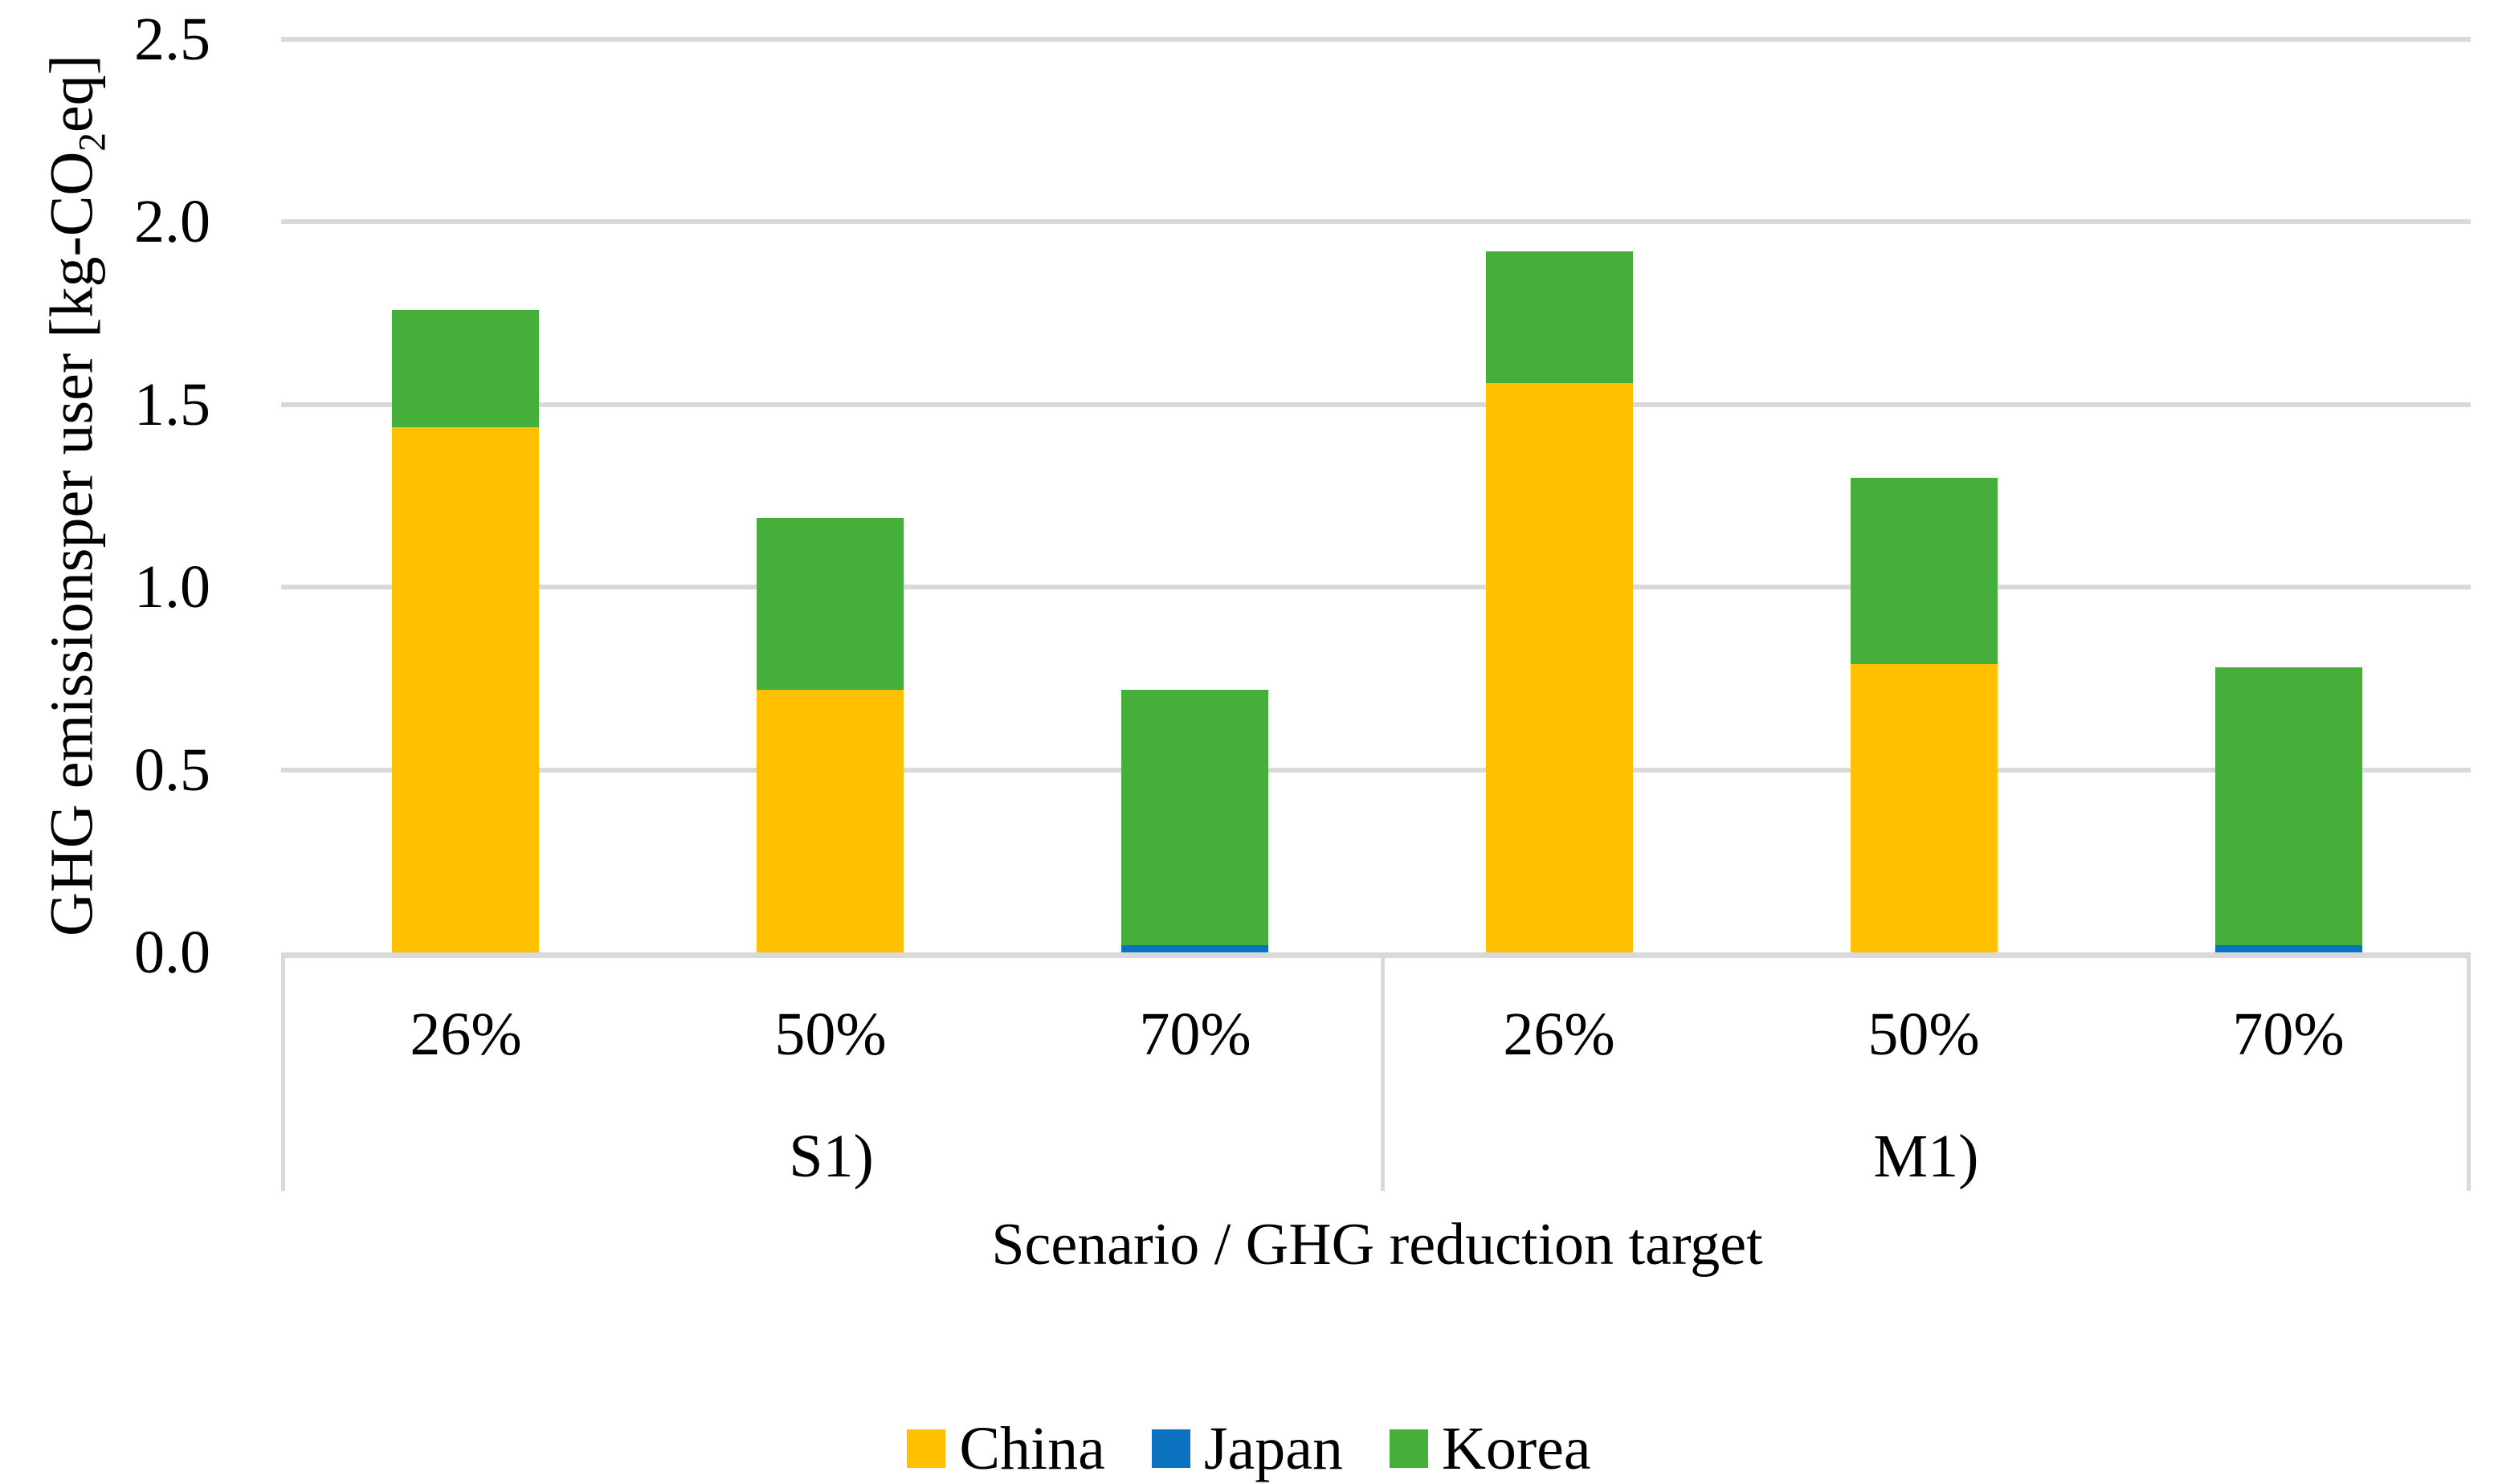 This screenshot has width=2498, height=1484. Describe the element at coordinates (1516, 1448) in the screenshot. I see `legend-label: Korea` at that location.